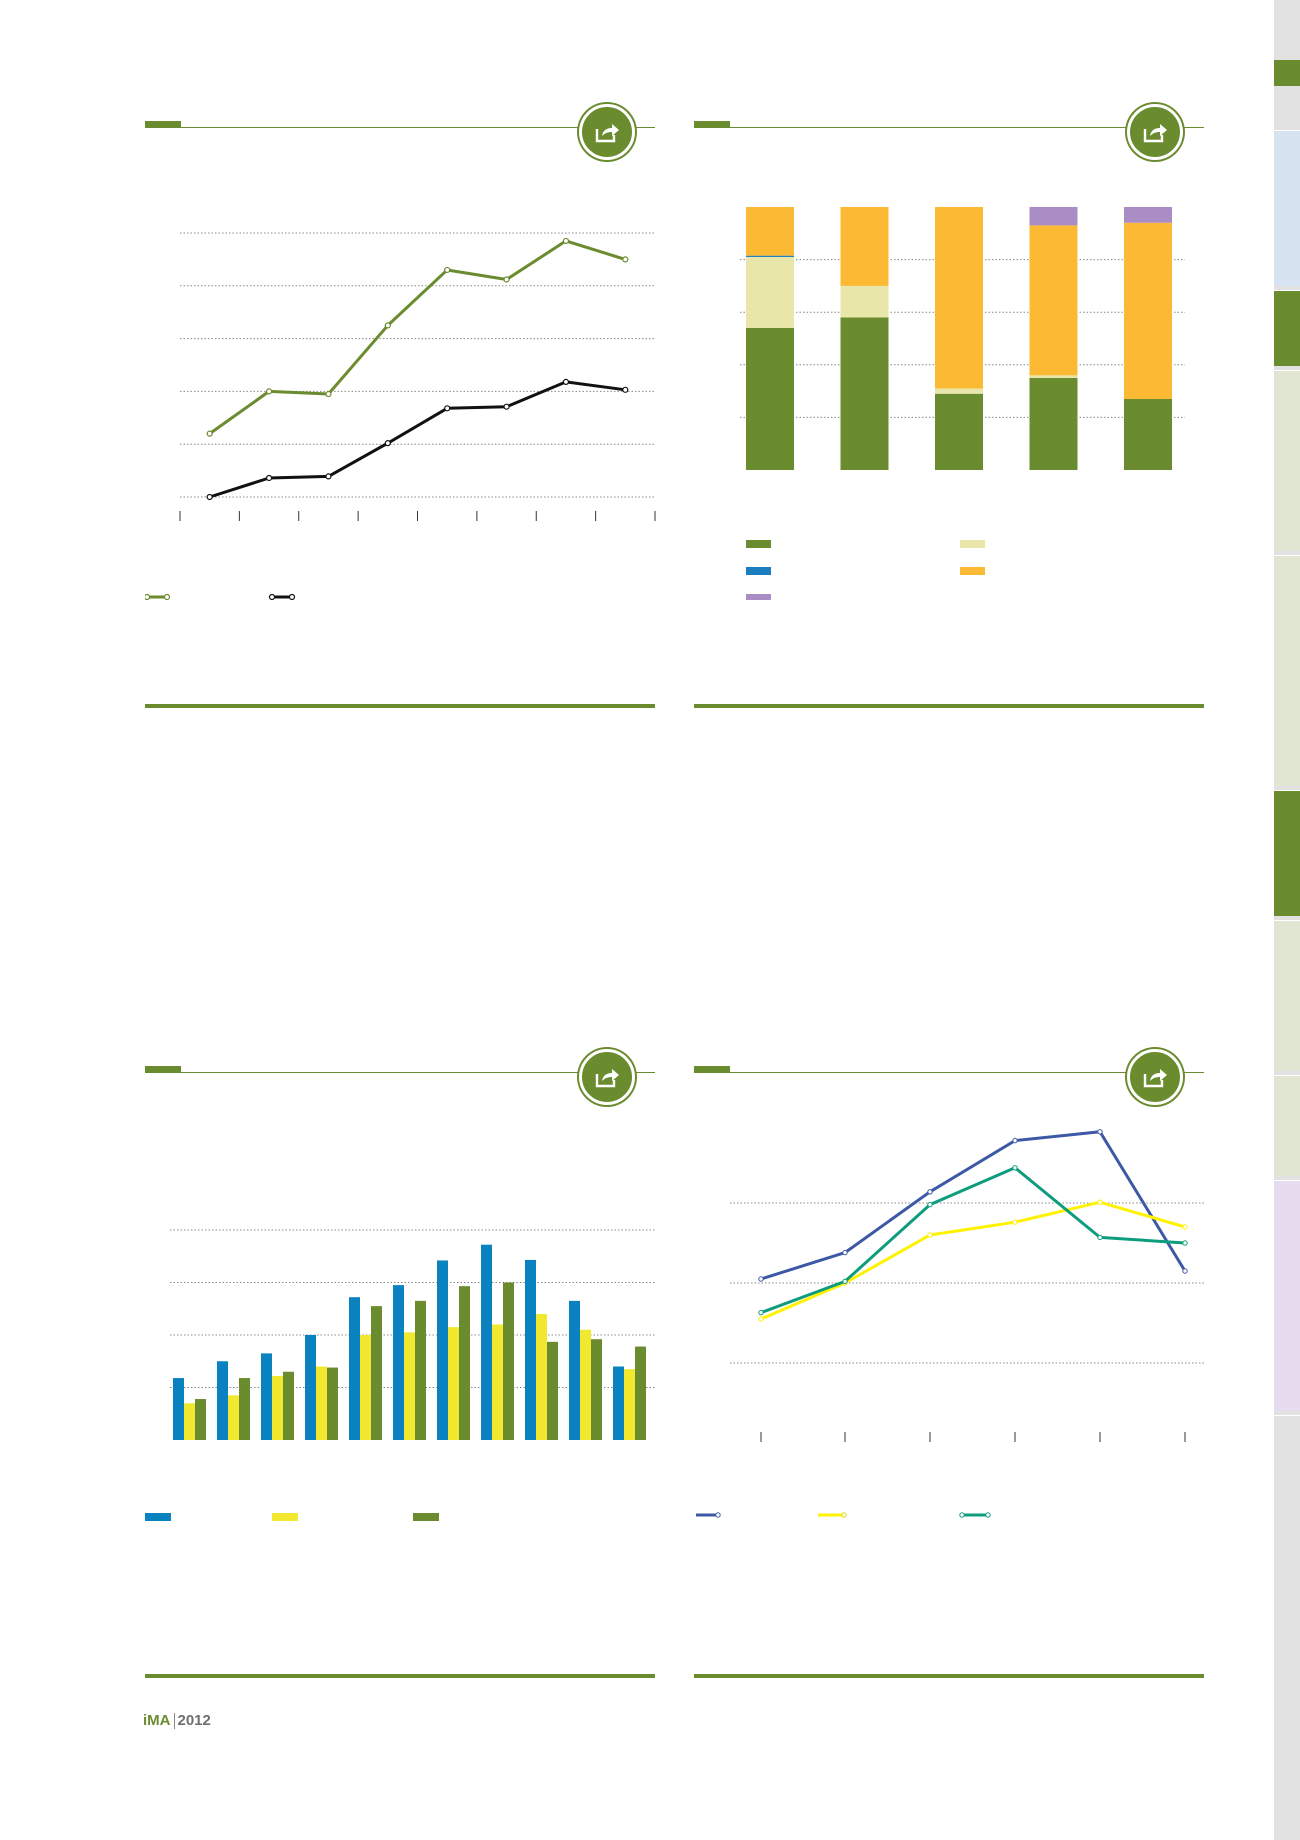 This screenshot has width=1300, height=1840. What do you see at coordinates (972, 544) in the screenshot?
I see `legend-swatch-light-yellow` at bounding box center [972, 544].